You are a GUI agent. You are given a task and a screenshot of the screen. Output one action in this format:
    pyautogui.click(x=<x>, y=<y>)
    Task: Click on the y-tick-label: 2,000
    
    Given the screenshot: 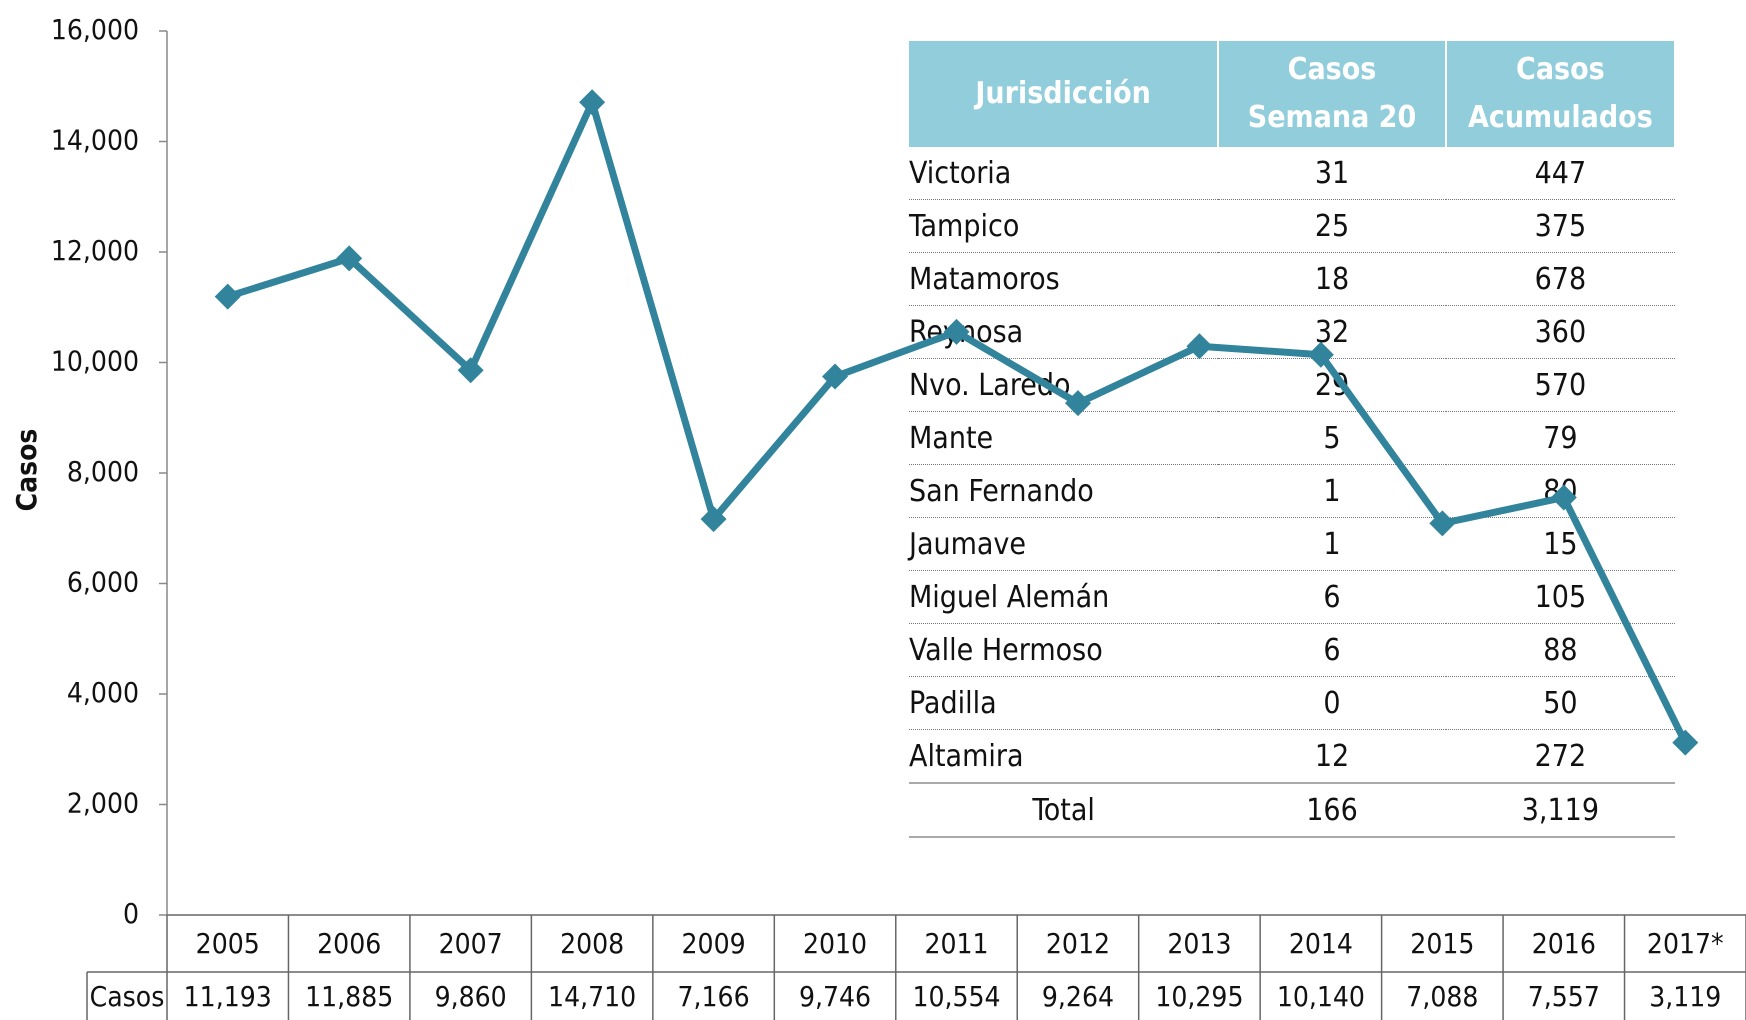 What is the action you would take?
    pyautogui.click(x=103, y=803)
    